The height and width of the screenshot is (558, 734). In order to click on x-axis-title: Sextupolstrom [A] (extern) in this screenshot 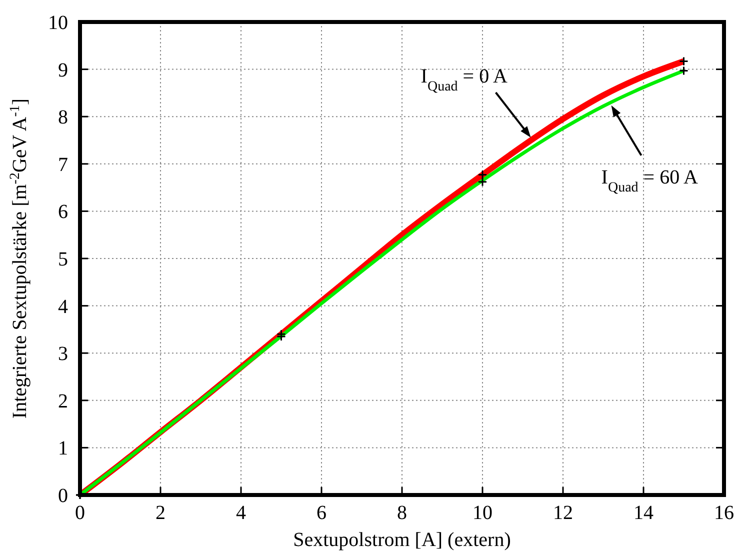, I will do `click(402, 540)`.